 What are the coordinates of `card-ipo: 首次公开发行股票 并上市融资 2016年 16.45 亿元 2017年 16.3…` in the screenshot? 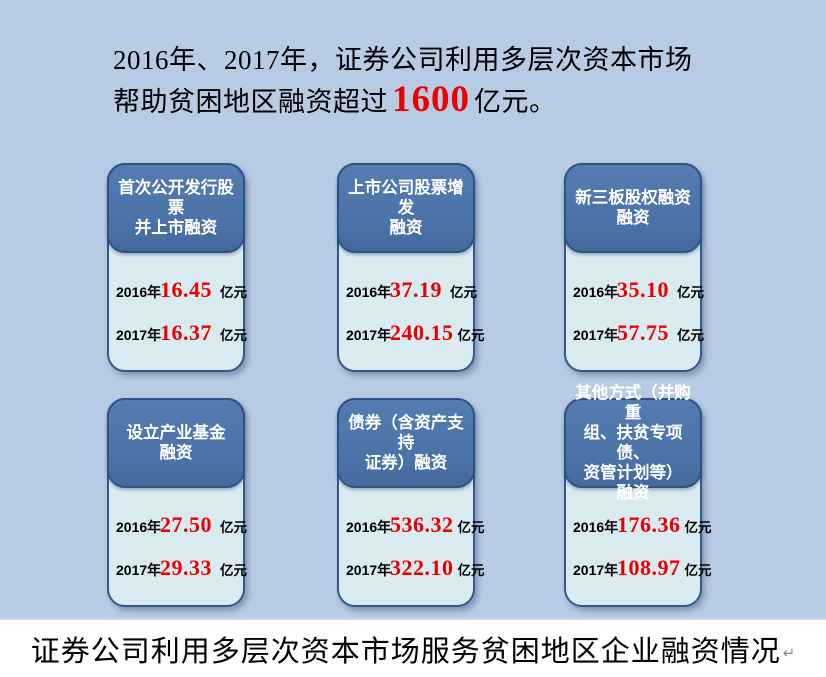 It's located at (177, 267).